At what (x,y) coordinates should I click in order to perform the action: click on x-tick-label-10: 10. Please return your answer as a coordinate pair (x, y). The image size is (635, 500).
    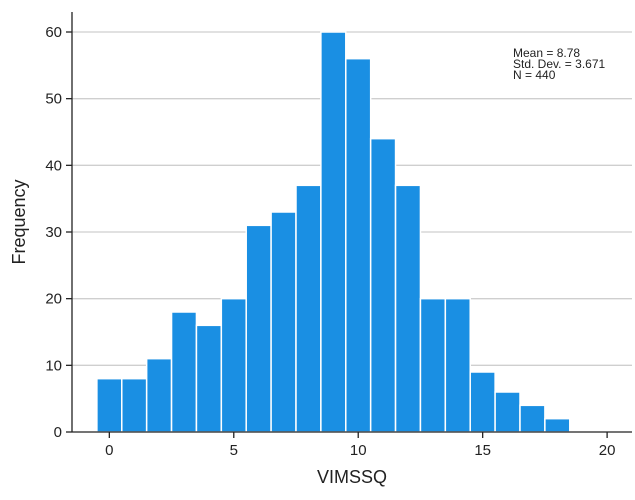
    Looking at the image, I should click on (358, 450).